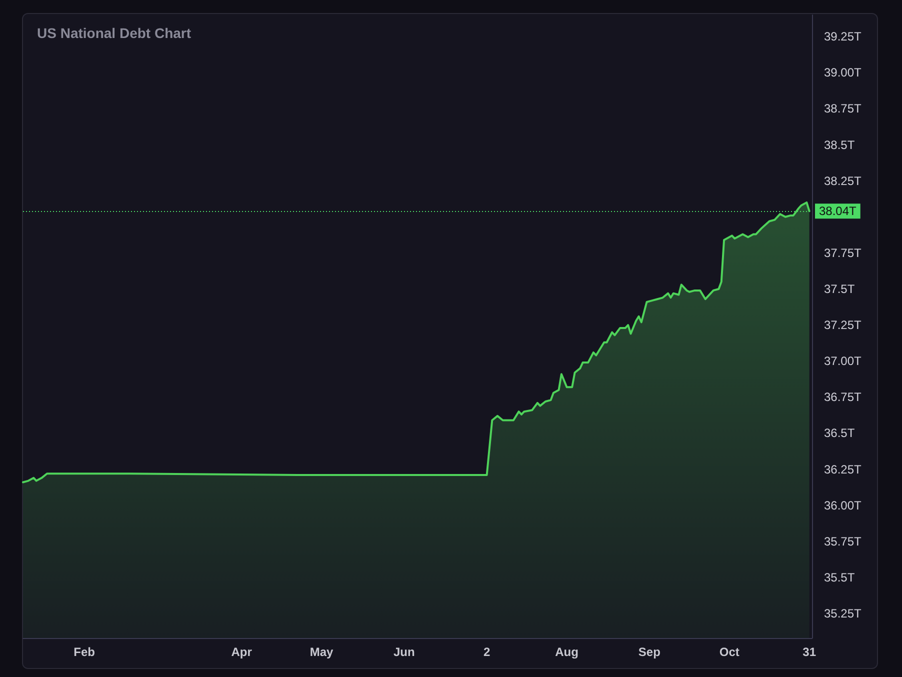 The image size is (902, 677). What do you see at coordinates (843, 397) in the screenshot?
I see `y-tick-label: 36.75T` at bounding box center [843, 397].